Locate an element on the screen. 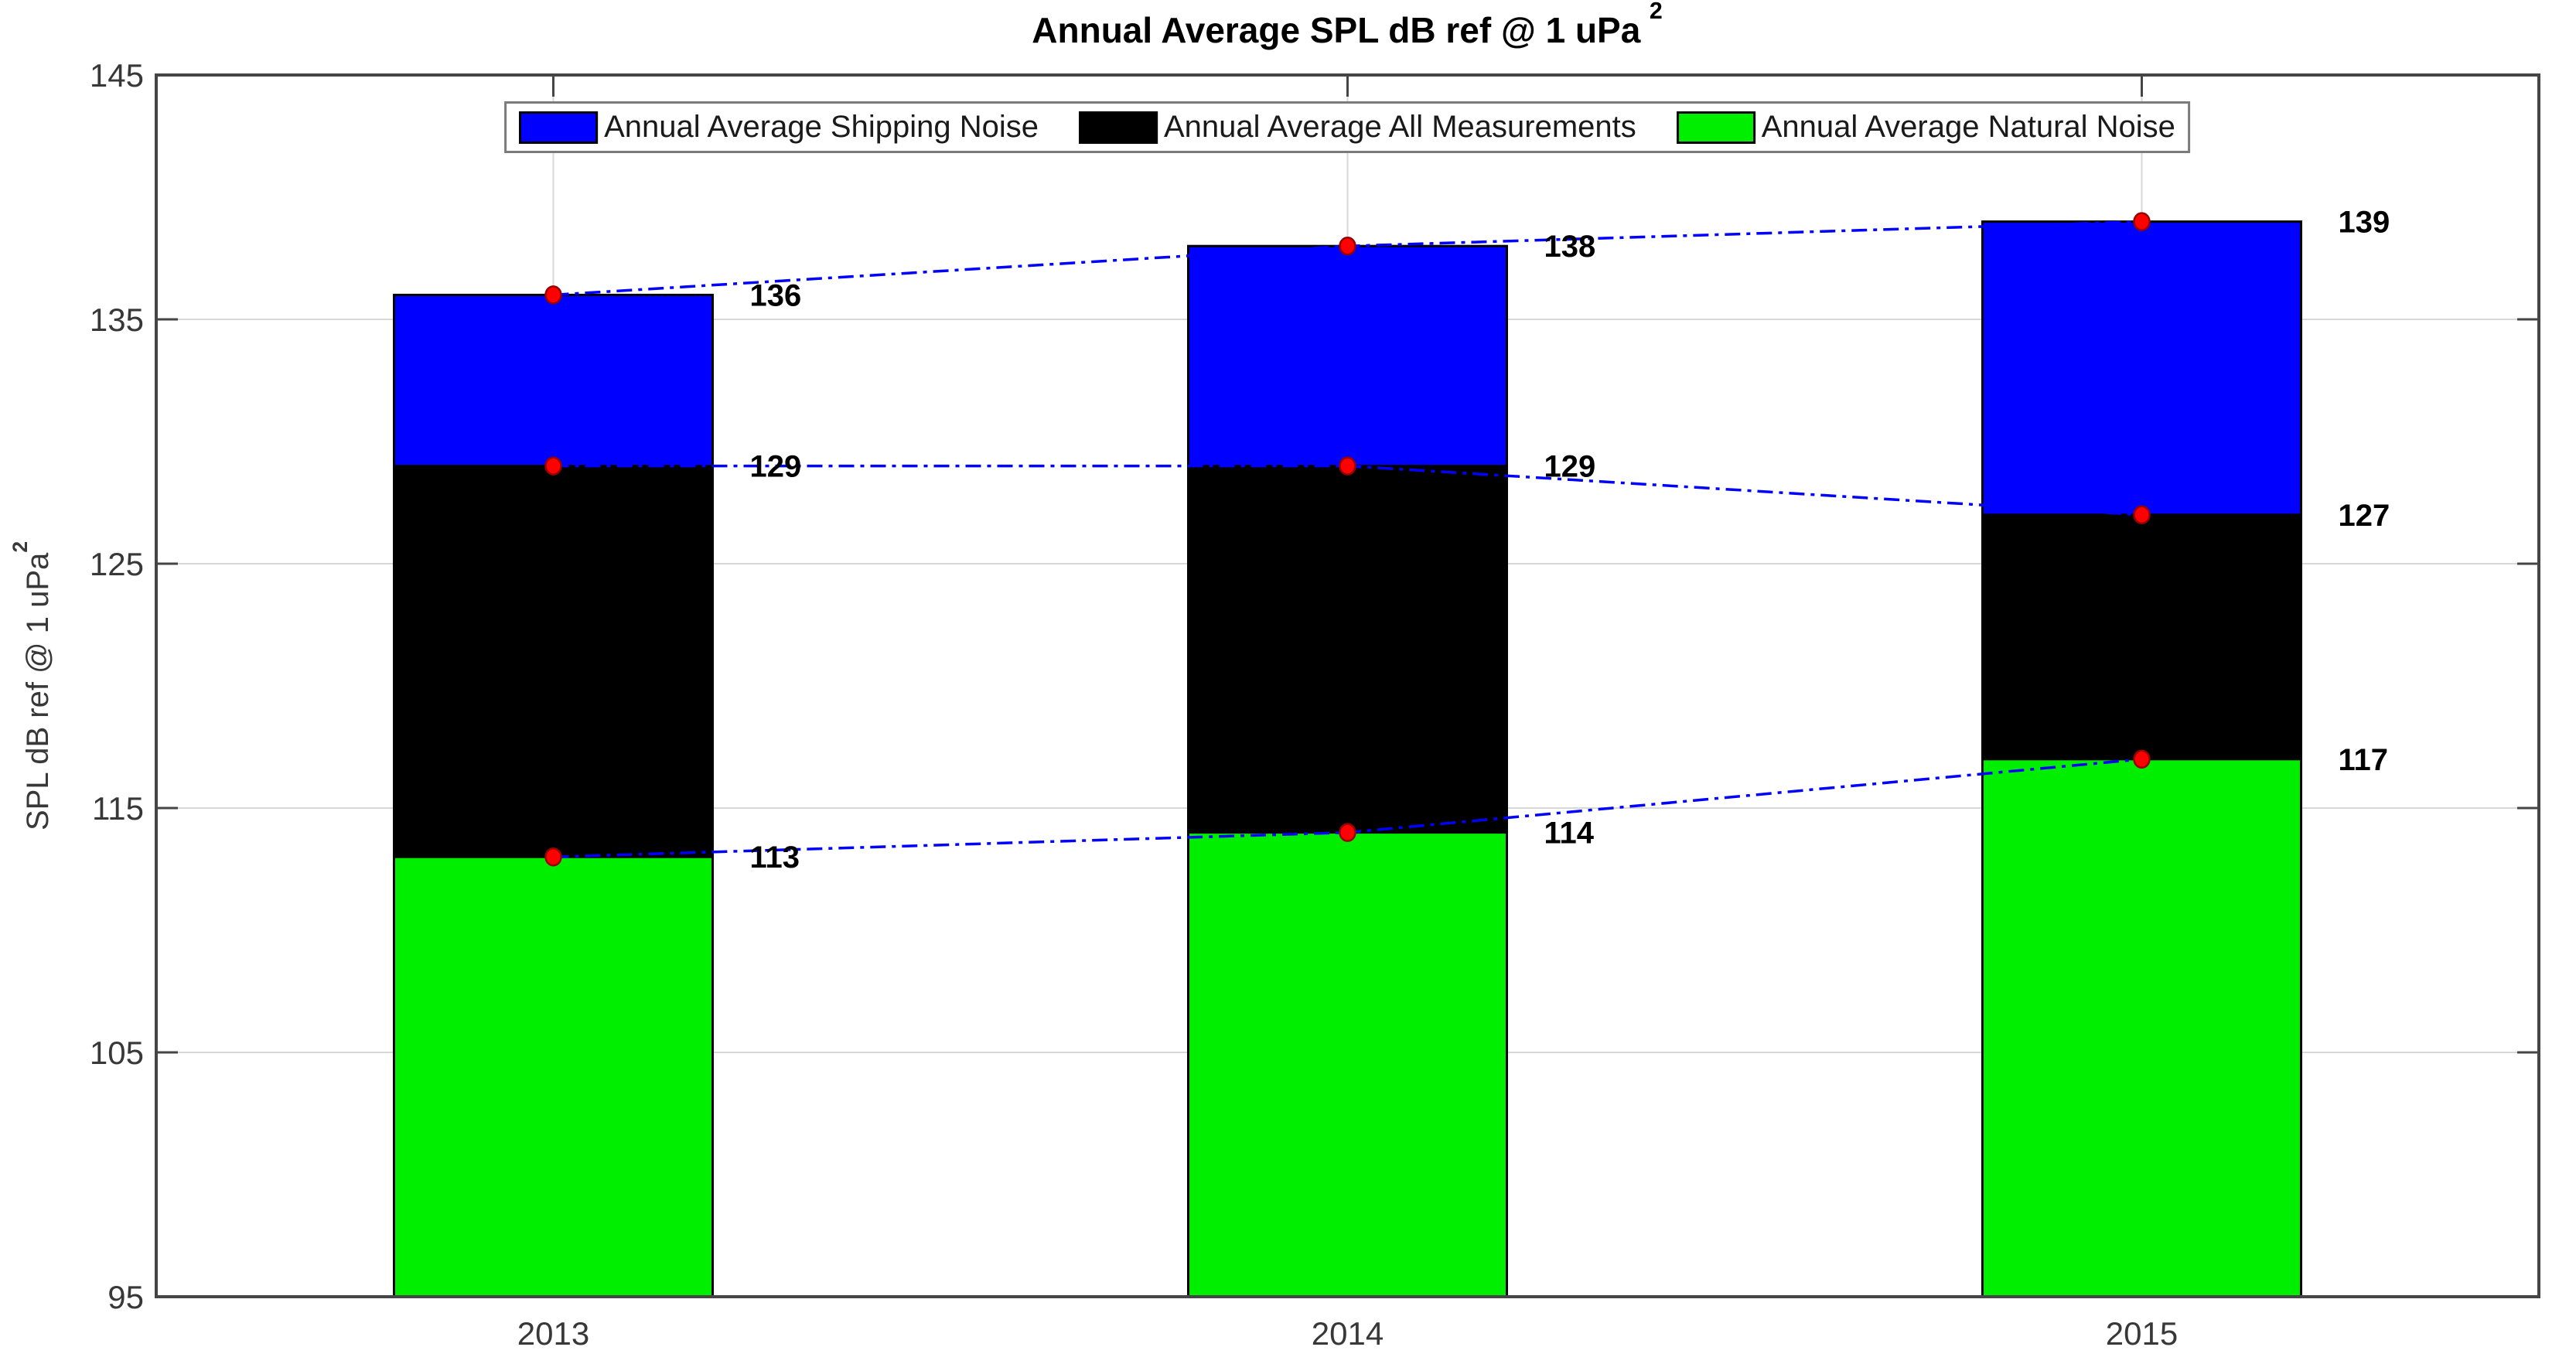 This screenshot has width=2576, height=1364. legend-entry-annual-average-all-measurements: Annual Average All Measurements is located at coordinates (1358, 127).